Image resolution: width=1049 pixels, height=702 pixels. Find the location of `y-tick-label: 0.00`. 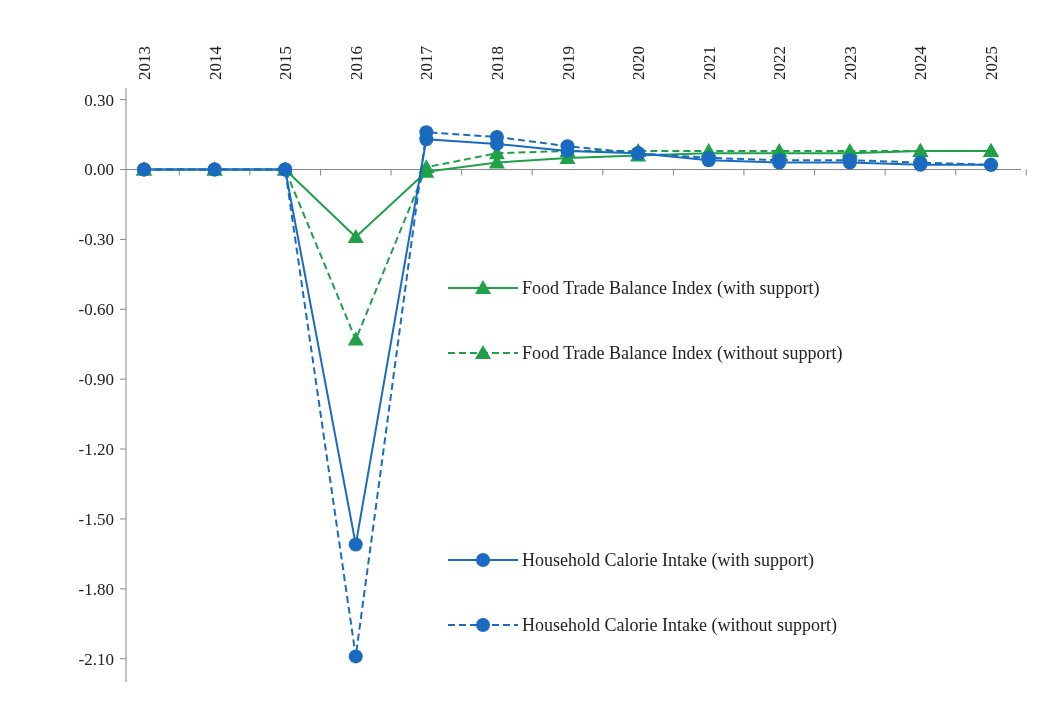

y-tick-label: 0.00 is located at coordinates (99, 170).